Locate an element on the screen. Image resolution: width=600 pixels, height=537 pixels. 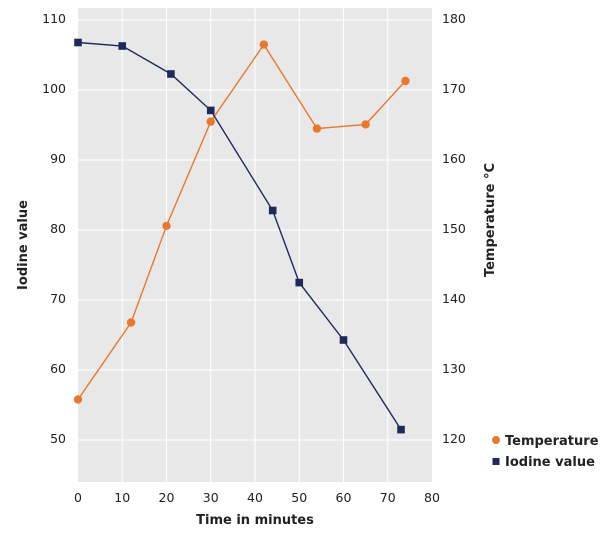
left-y-tick-label: 110 is located at coordinates (54, 18).